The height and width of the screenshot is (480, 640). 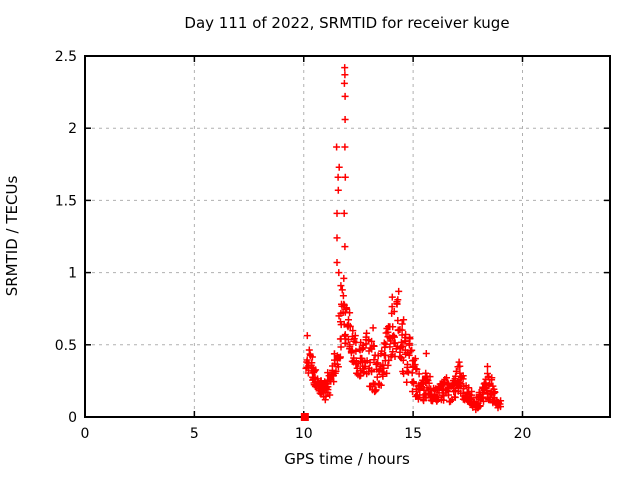 I want to click on y-tick-label-1: 1, so click(x=72, y=274).